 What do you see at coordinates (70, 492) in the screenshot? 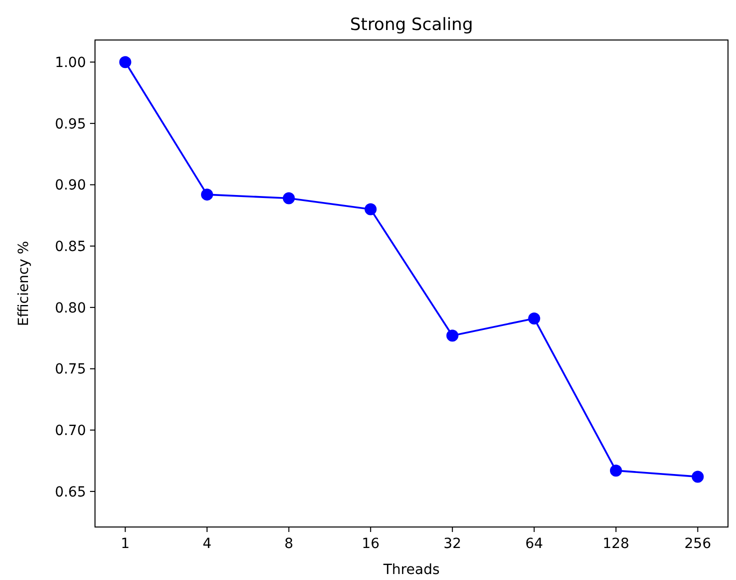
I see `y-tick-label: 0.65` at bounding box center [70, 492].